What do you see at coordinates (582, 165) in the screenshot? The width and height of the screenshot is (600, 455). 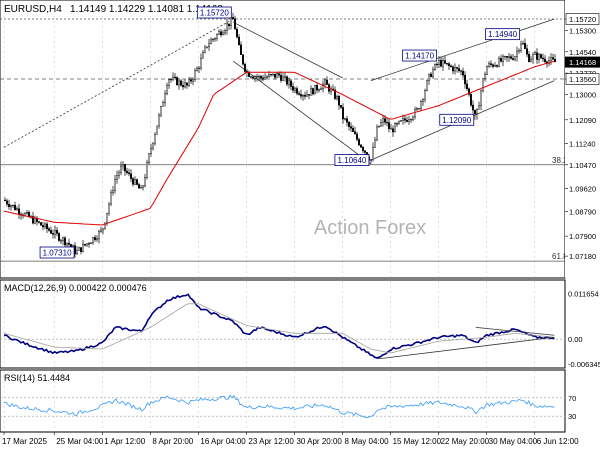 I see `price-tick-label: 1.10470` at bounding box center [582, 165].